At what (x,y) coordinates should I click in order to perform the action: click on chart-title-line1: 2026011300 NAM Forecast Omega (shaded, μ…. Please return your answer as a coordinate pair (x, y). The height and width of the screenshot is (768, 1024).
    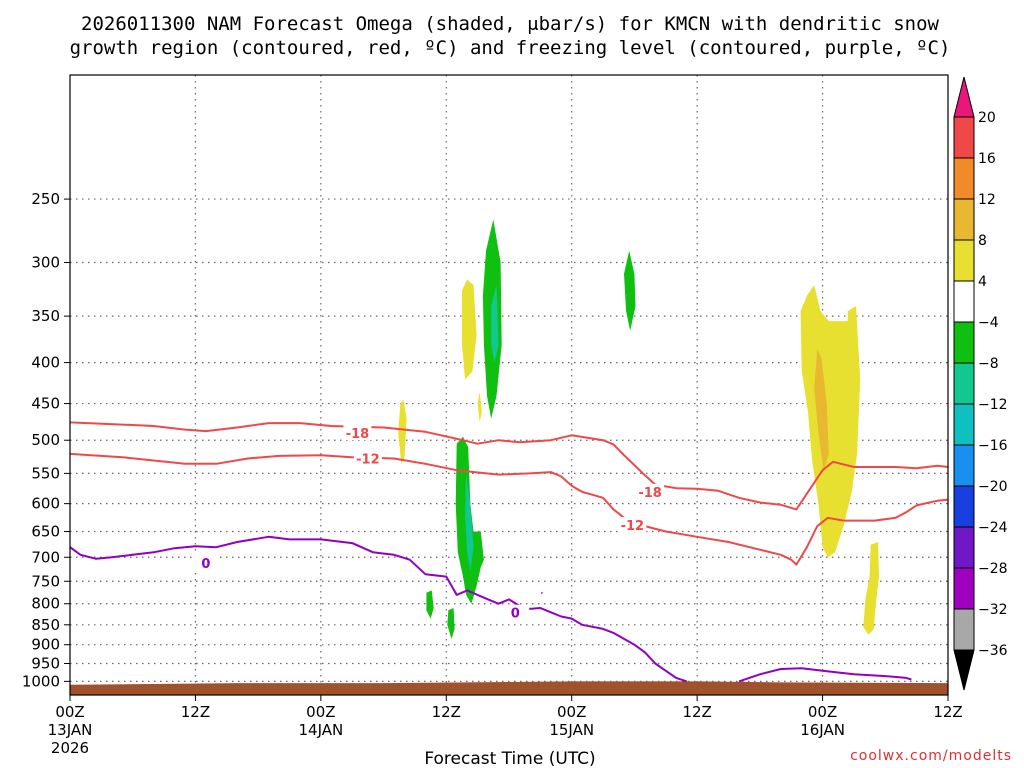
    Looking at the image, I should click on (510, 24).